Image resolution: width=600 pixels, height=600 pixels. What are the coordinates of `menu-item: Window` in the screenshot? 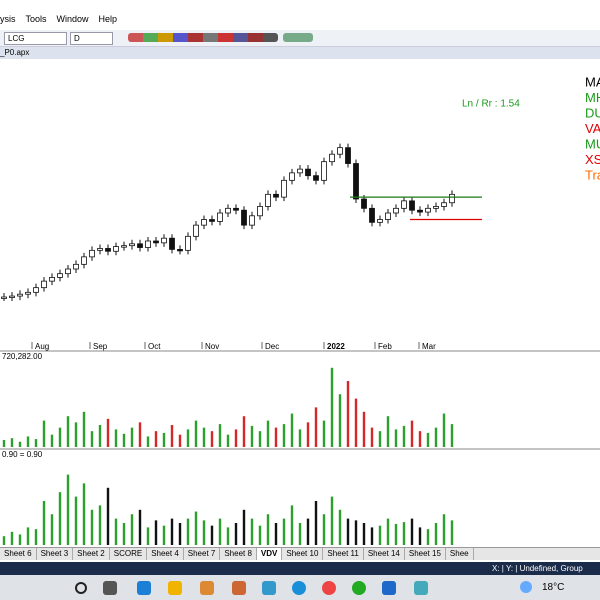 It's located at (72, 19).